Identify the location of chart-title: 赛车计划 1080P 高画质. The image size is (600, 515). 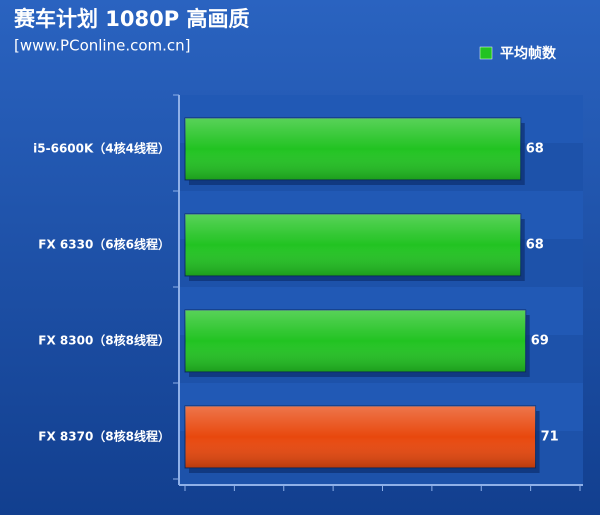
(131, 19).